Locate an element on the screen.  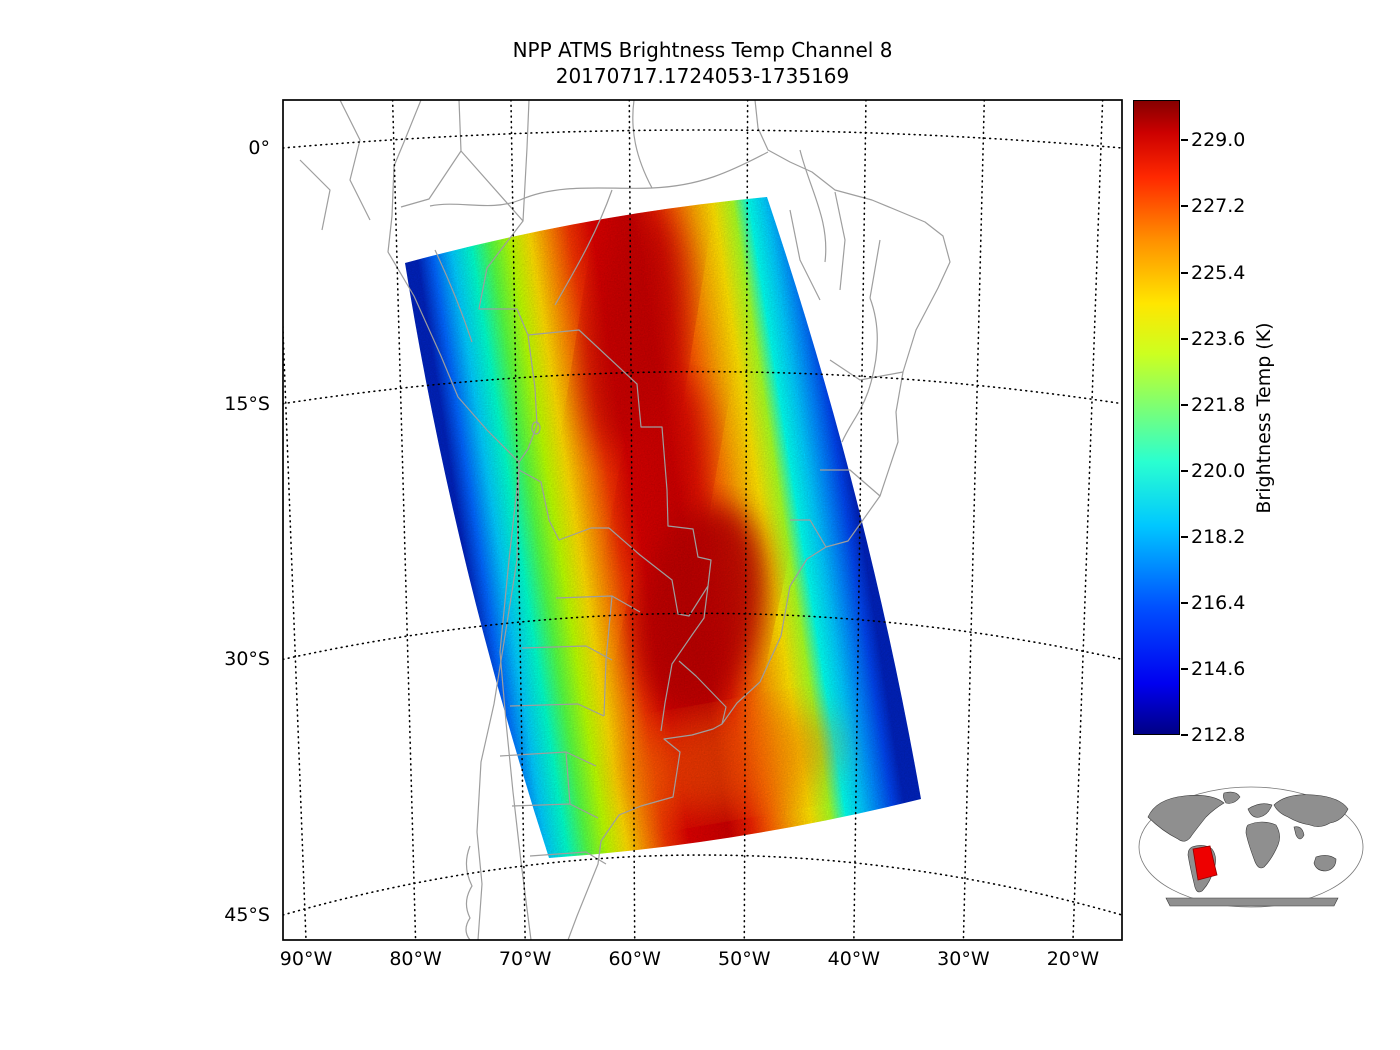
chile-argentina-border is located at coordinates (515, 704).